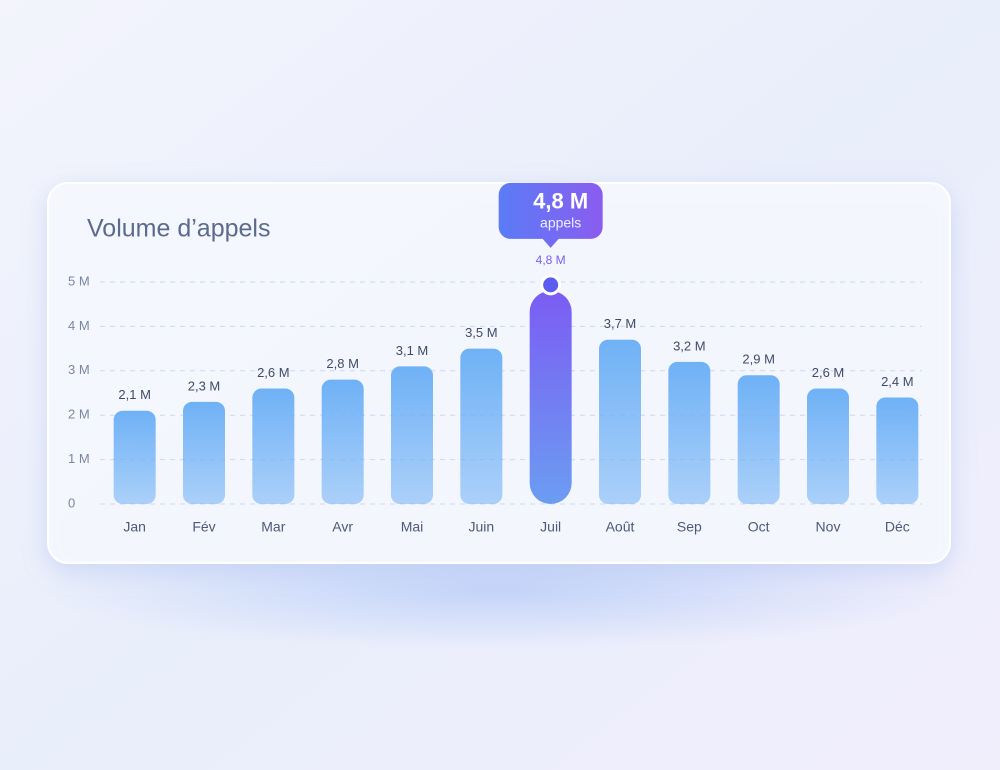 The height and width of the screenshot is (770, 1000). Describe the element at coordinates (759, 527) in the screenshot. I see `x-tick-label: Oct` at that location.